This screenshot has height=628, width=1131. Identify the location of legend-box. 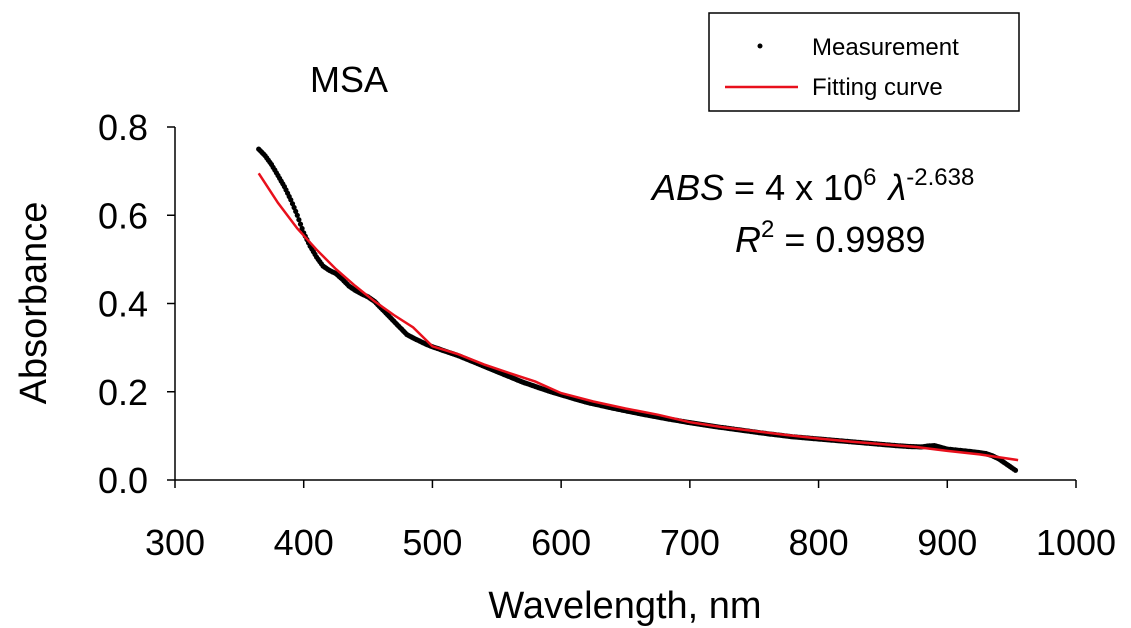
(864, 62).